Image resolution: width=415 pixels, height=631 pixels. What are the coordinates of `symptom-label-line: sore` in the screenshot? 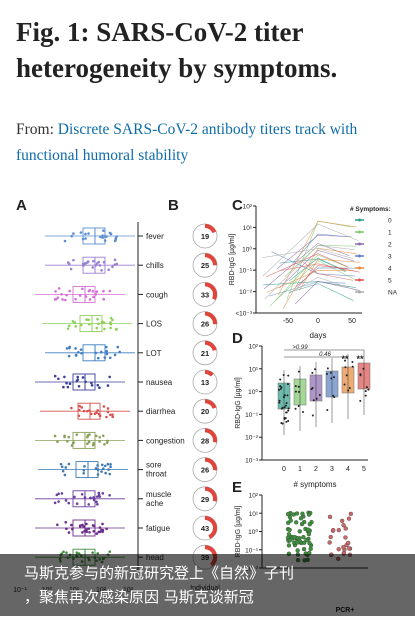 It's located at (154, 465).